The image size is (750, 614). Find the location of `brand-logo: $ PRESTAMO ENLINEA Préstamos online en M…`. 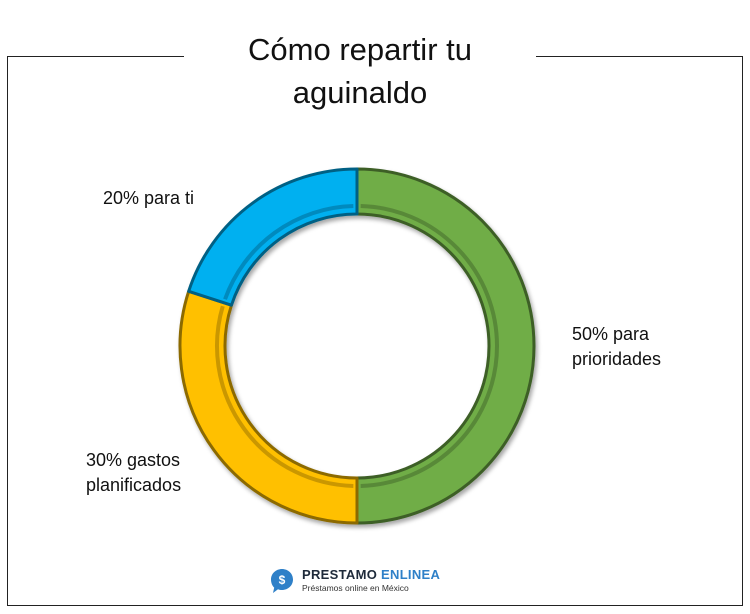

brand-logo: $ PRESTAMO ENLINEA Préstamos online en M… is located at coordinates (385, 581).